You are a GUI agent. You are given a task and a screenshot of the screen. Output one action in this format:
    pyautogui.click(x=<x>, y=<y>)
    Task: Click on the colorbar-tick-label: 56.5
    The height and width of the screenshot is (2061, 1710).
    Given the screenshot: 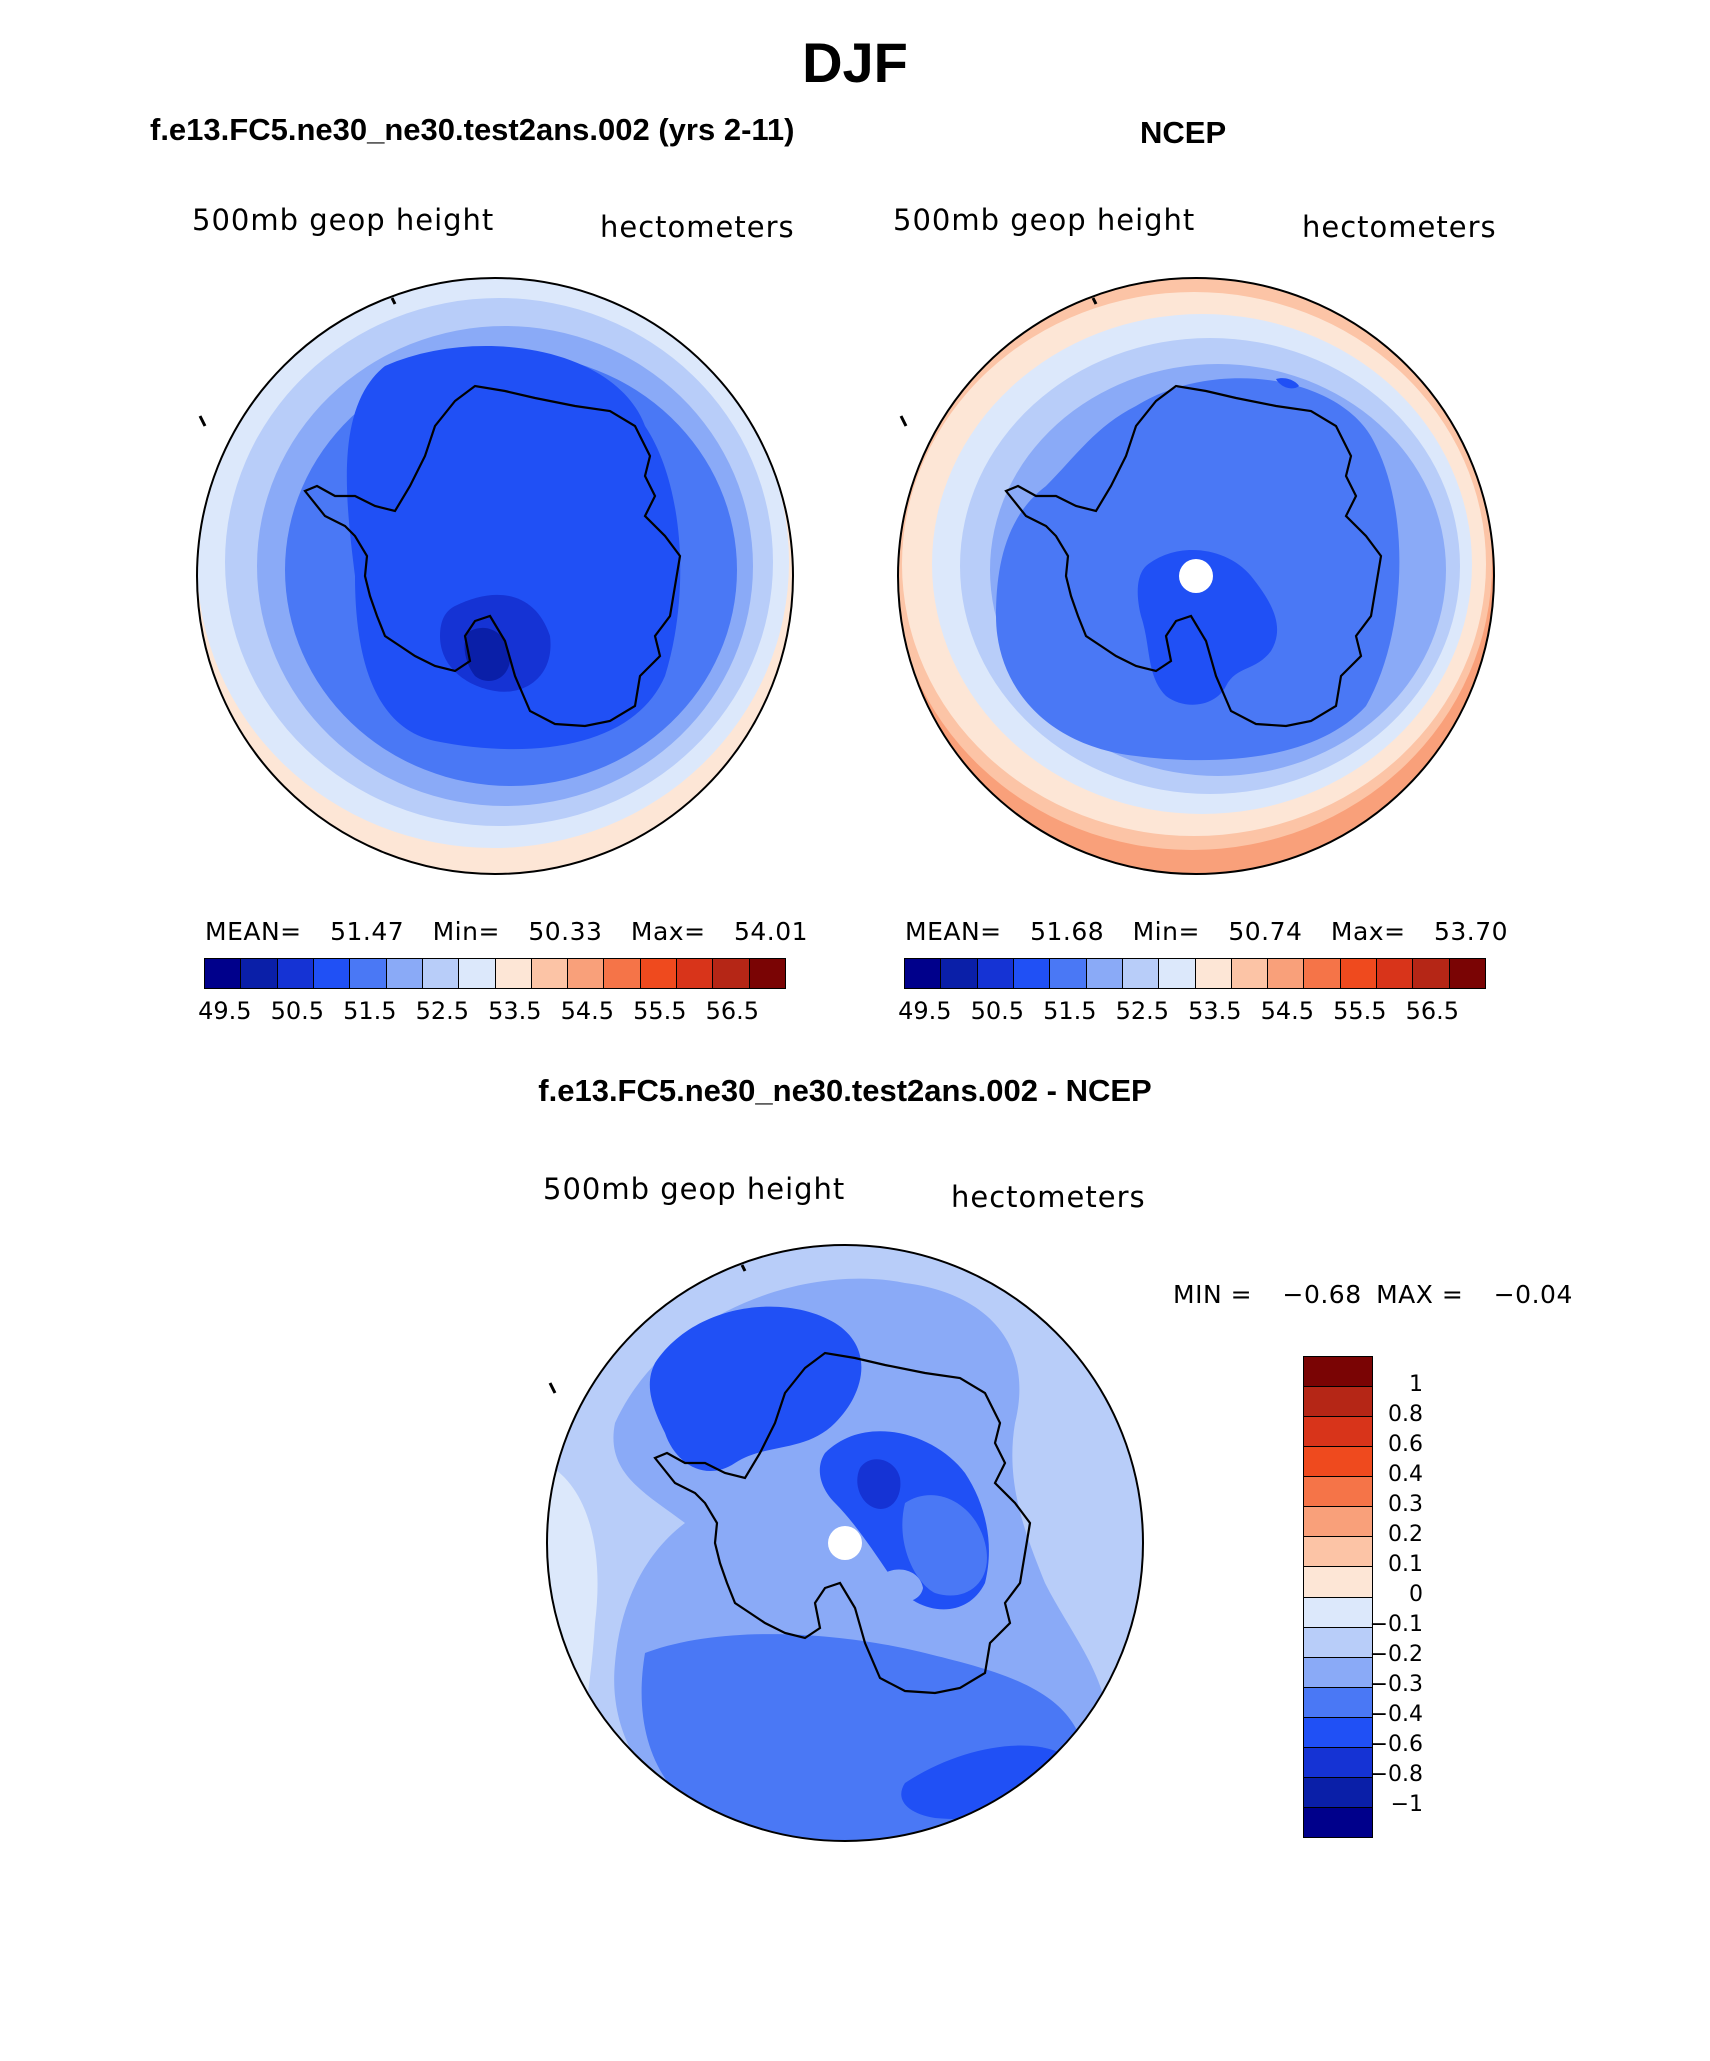 What is the action you would take?
    pyautogui.click(x=1432, y=1011)
    